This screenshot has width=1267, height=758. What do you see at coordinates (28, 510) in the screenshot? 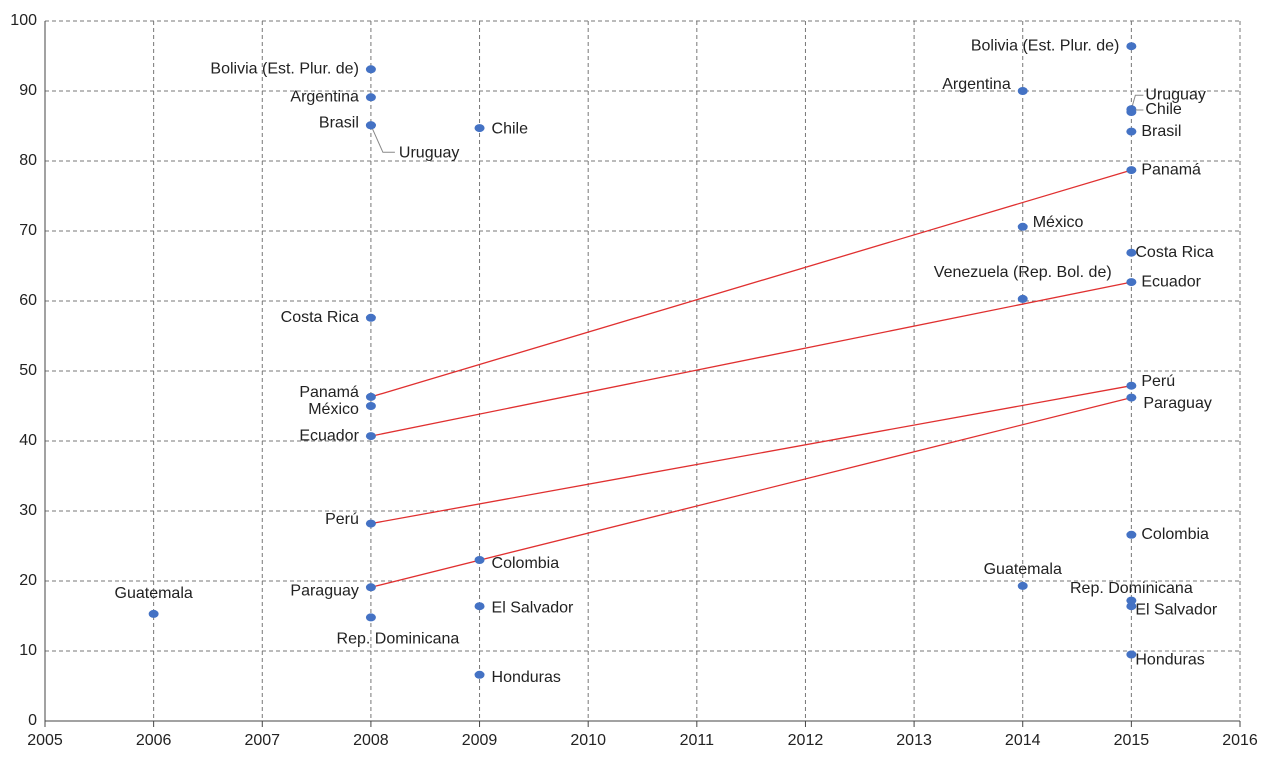
I see `y-tick-label: 30` at bounding box center [28, 510].